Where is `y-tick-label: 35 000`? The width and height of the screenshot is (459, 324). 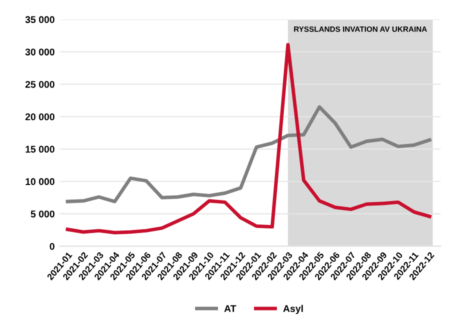
y-tick-label: 35 000 is located at coordinates (39, 20).